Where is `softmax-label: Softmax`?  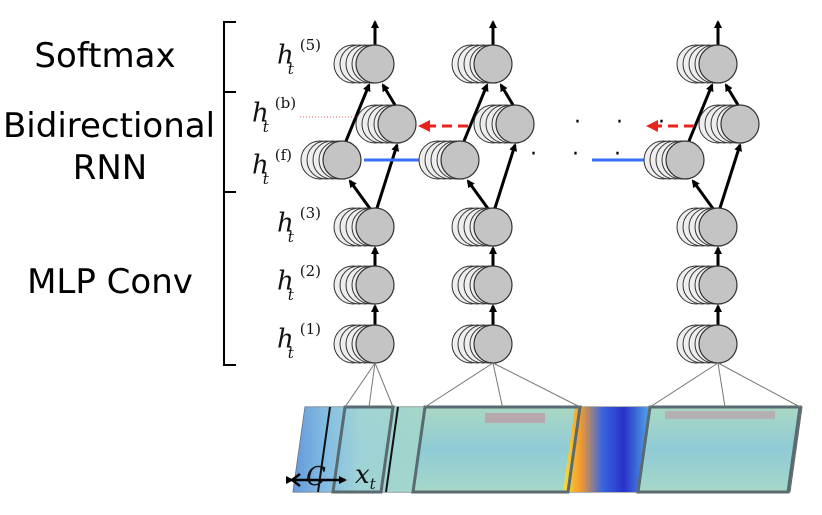 softmax-label: Softmax is located at coordinates (105, 56).